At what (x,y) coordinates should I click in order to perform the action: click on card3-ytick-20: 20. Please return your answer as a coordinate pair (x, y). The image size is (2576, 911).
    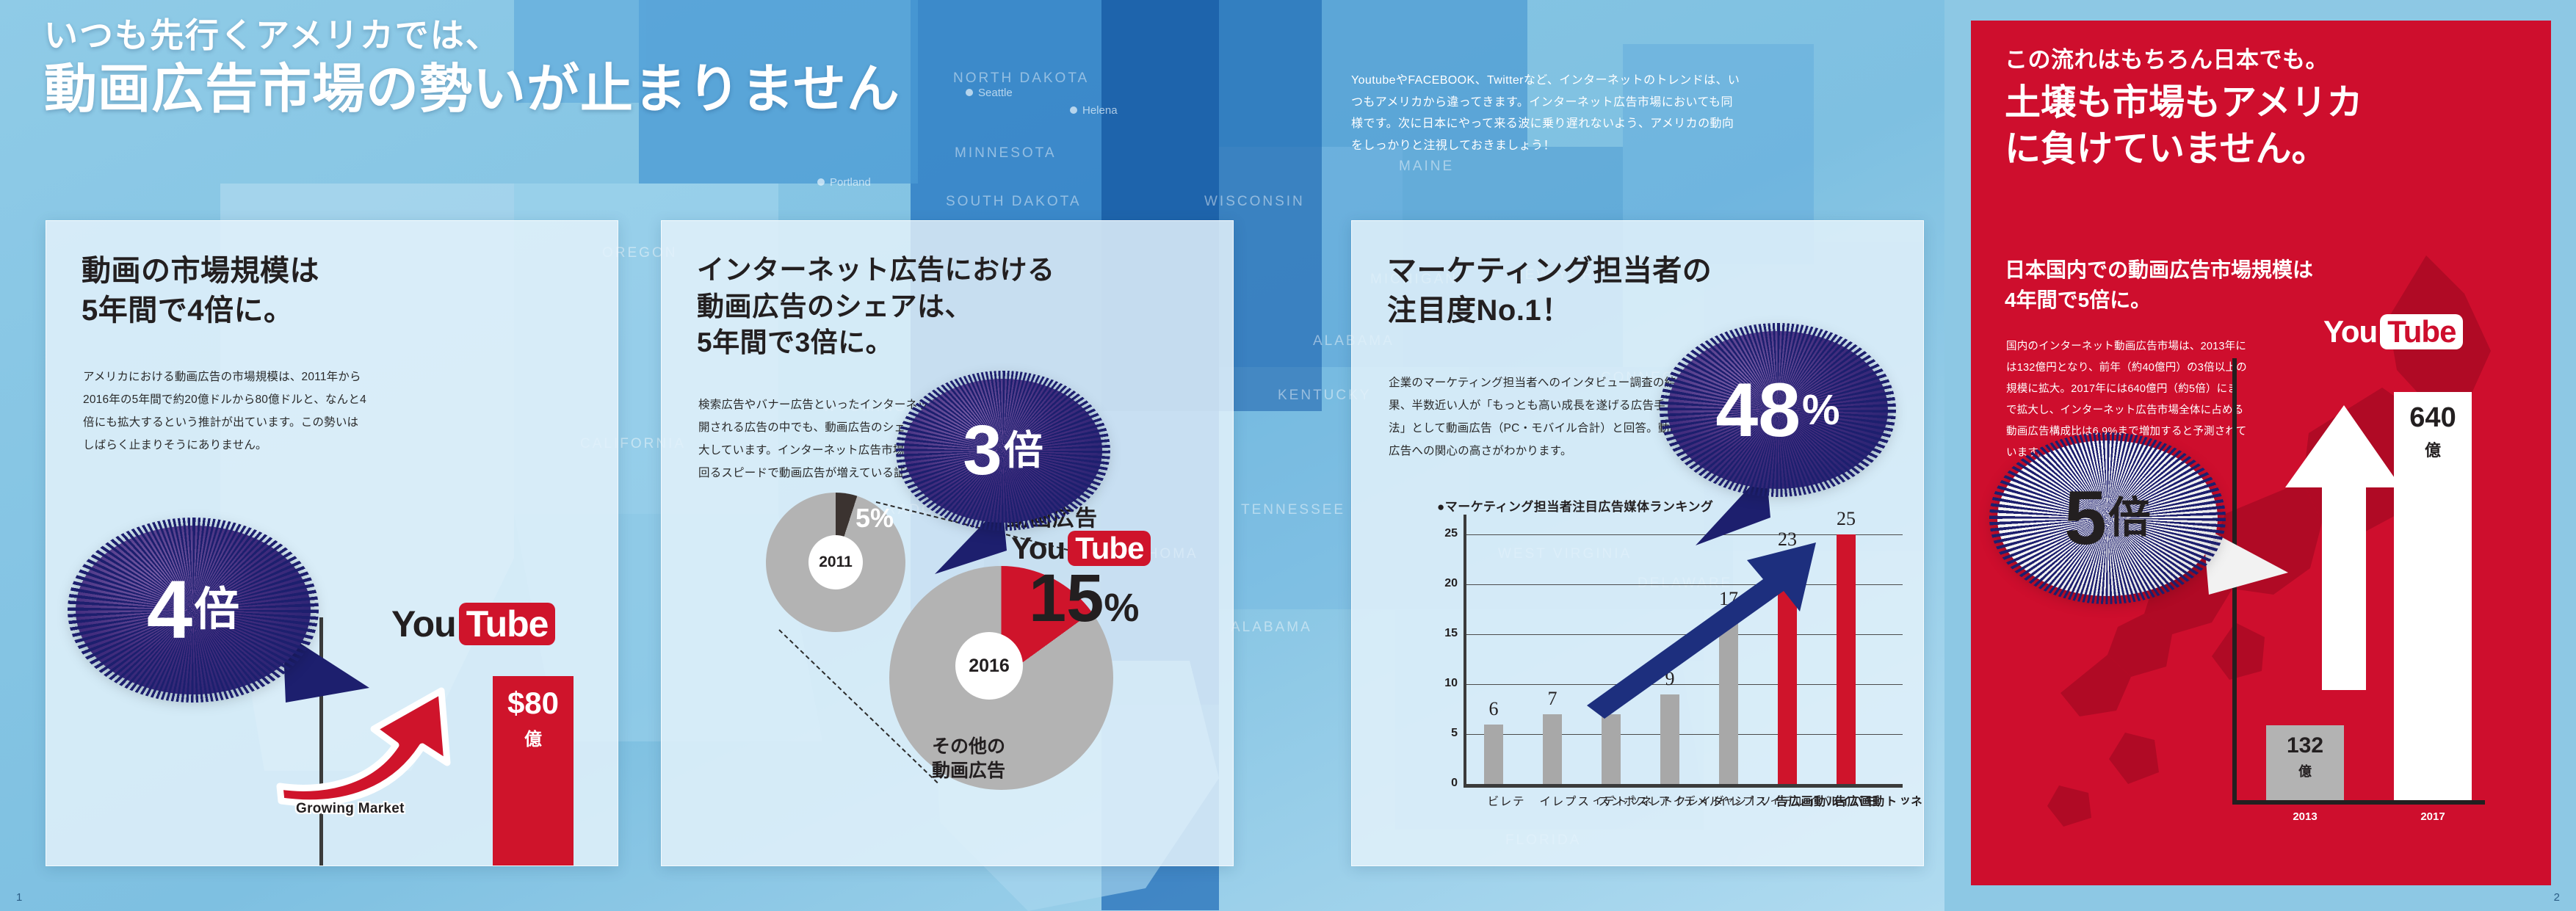
    Looking at the image, I should click on (1451, 583).